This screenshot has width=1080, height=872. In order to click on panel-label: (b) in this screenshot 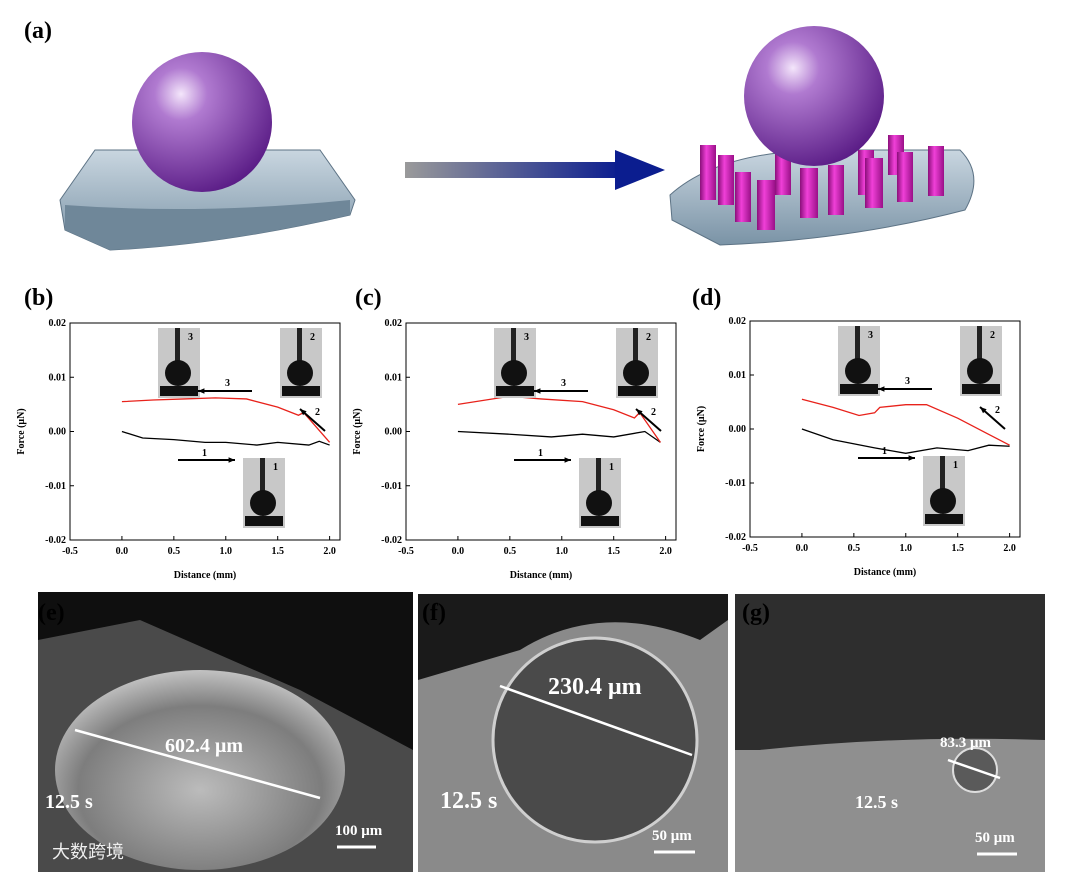, I will do `click(38, 298)`.